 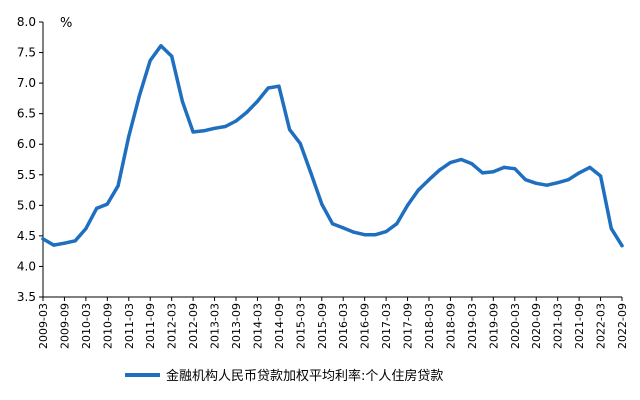 I want to click on y-tick-label: 7.0, so click(x=26, y=83).